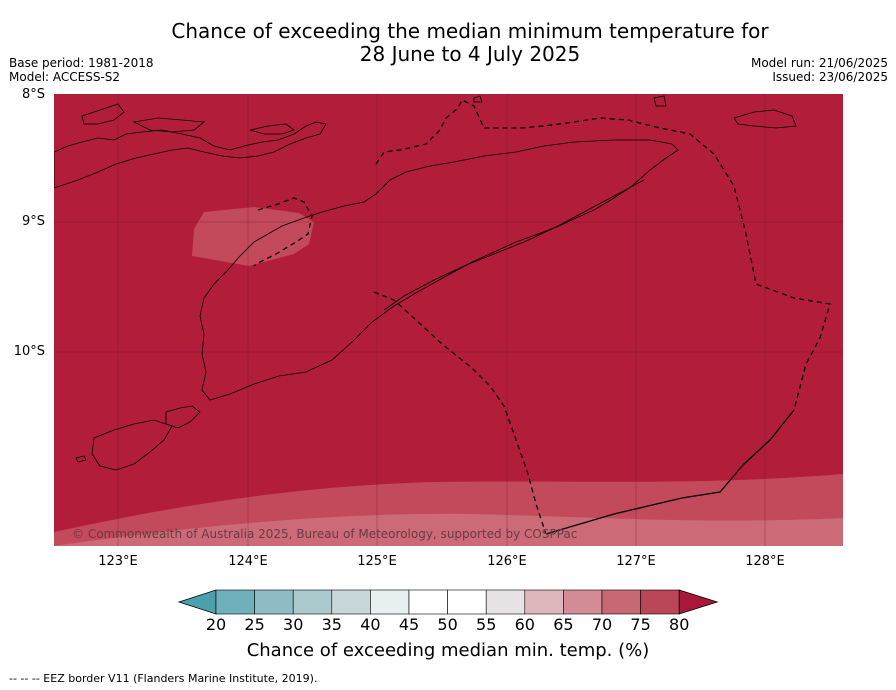 The image size is (896, 690). Describe the element at coordinates (670, 472) in the screenshot. I see `eez-border-australia` at that location.